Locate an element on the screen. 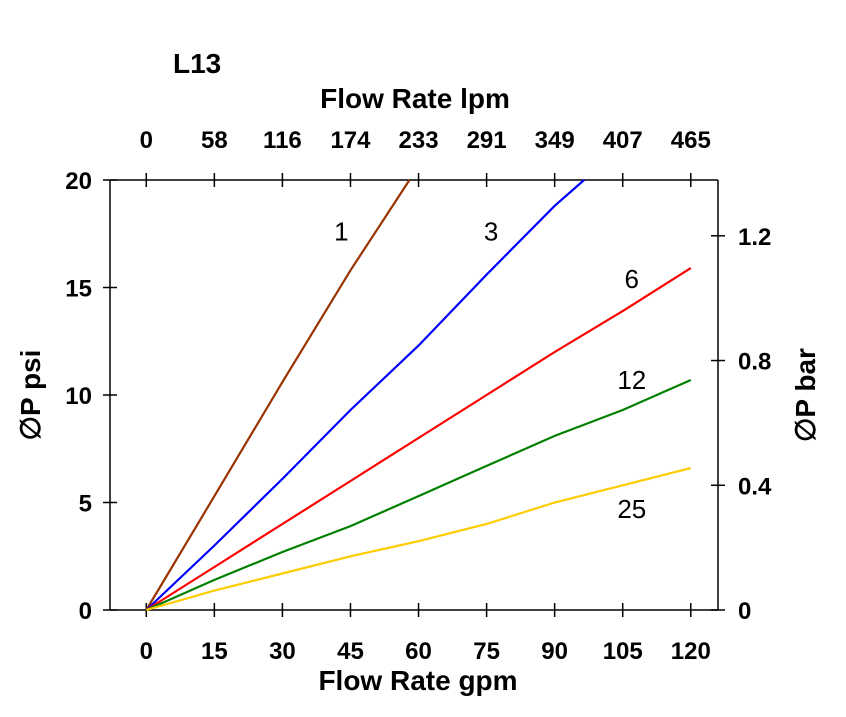 The width and height of the screenshot is (846, 717). x-tick-label-45: 45 is located at coordinates (350, 651).